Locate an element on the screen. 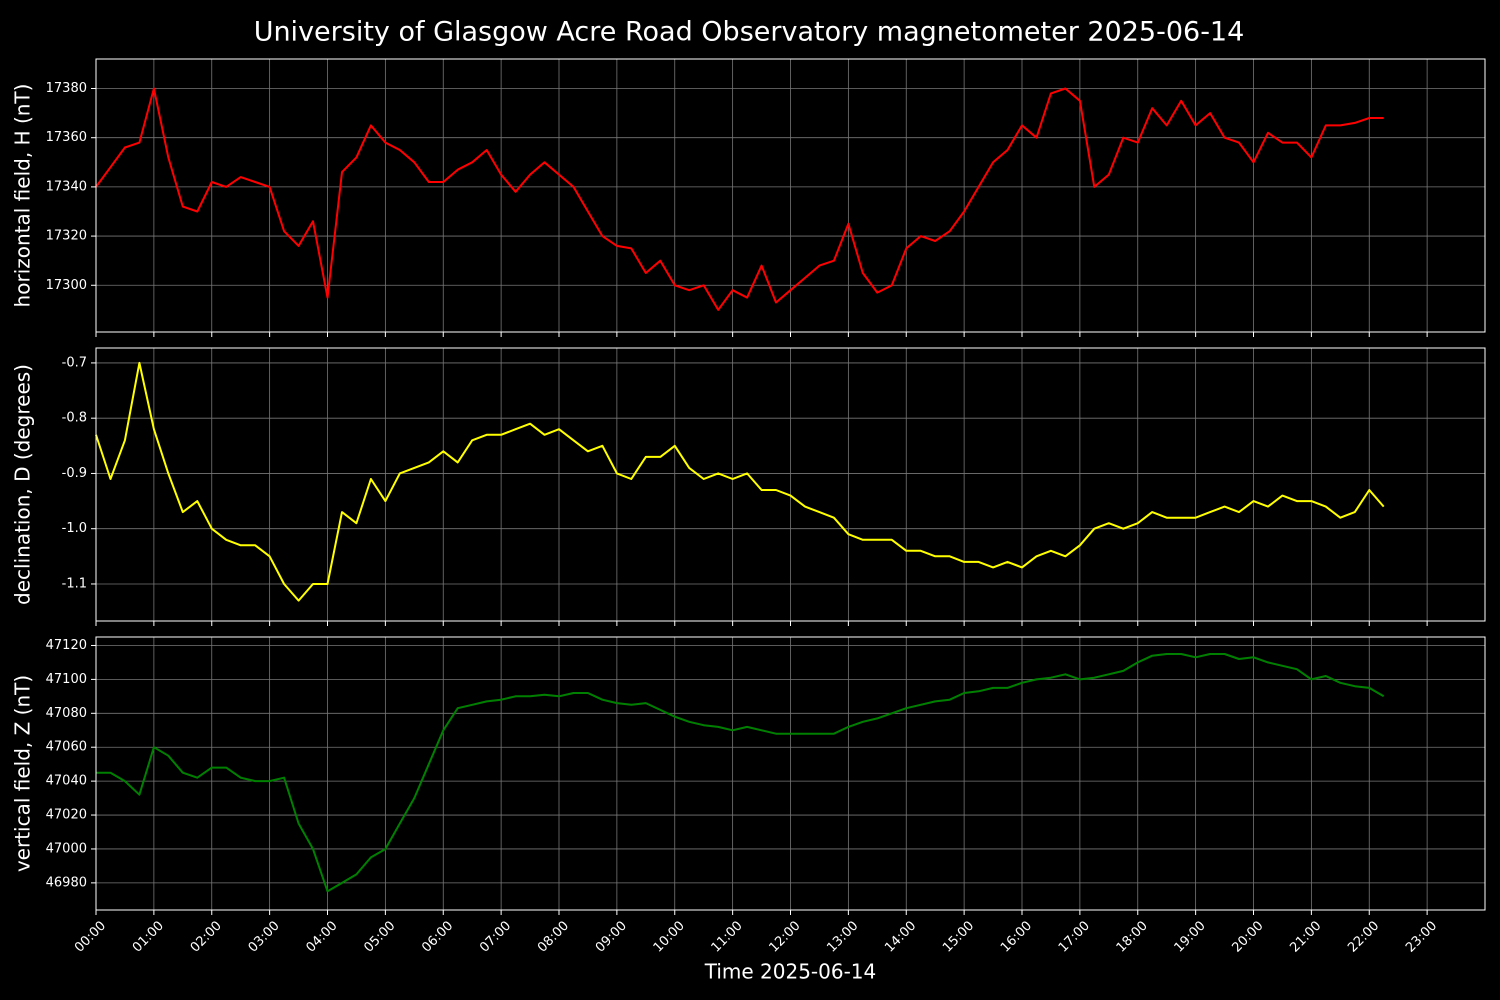 The height and width of the screenshot is (1000, 1500). y-tick-label: 17300 is located at coordinates (66, 285).